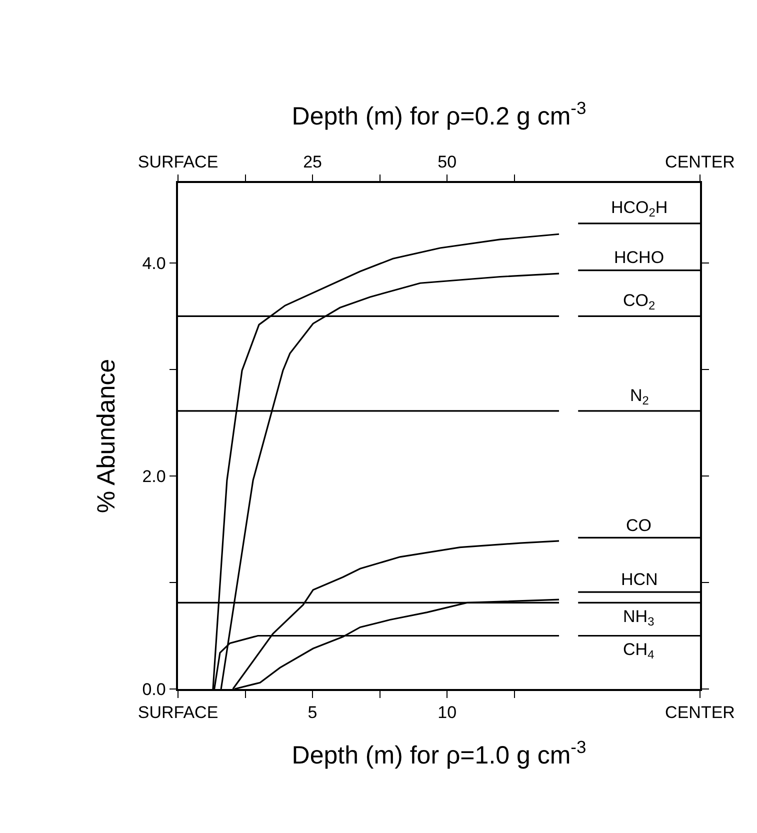  What do you see at coordinates (639, 618) in the screenshot?
I see `series-label: NH$_{3}$` at bounding box center [639, 618].